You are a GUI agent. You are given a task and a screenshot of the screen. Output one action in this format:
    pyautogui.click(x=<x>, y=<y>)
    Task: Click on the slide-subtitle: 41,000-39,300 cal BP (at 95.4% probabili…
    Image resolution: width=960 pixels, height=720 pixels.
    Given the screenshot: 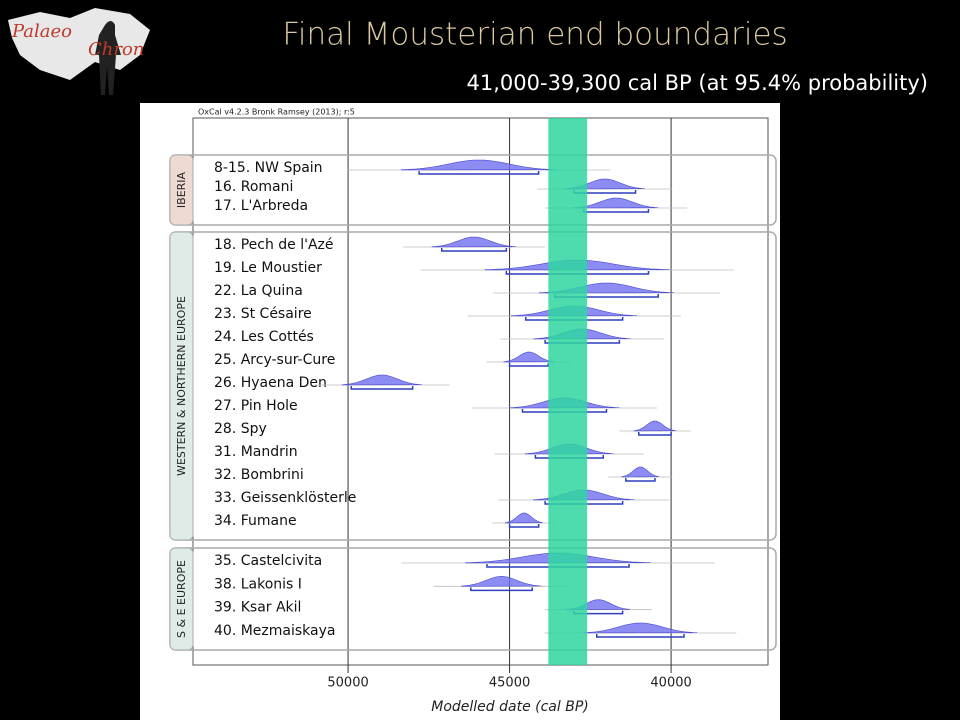 What is the action you would take?
    pyautogui.click(x=697, y=83)
    